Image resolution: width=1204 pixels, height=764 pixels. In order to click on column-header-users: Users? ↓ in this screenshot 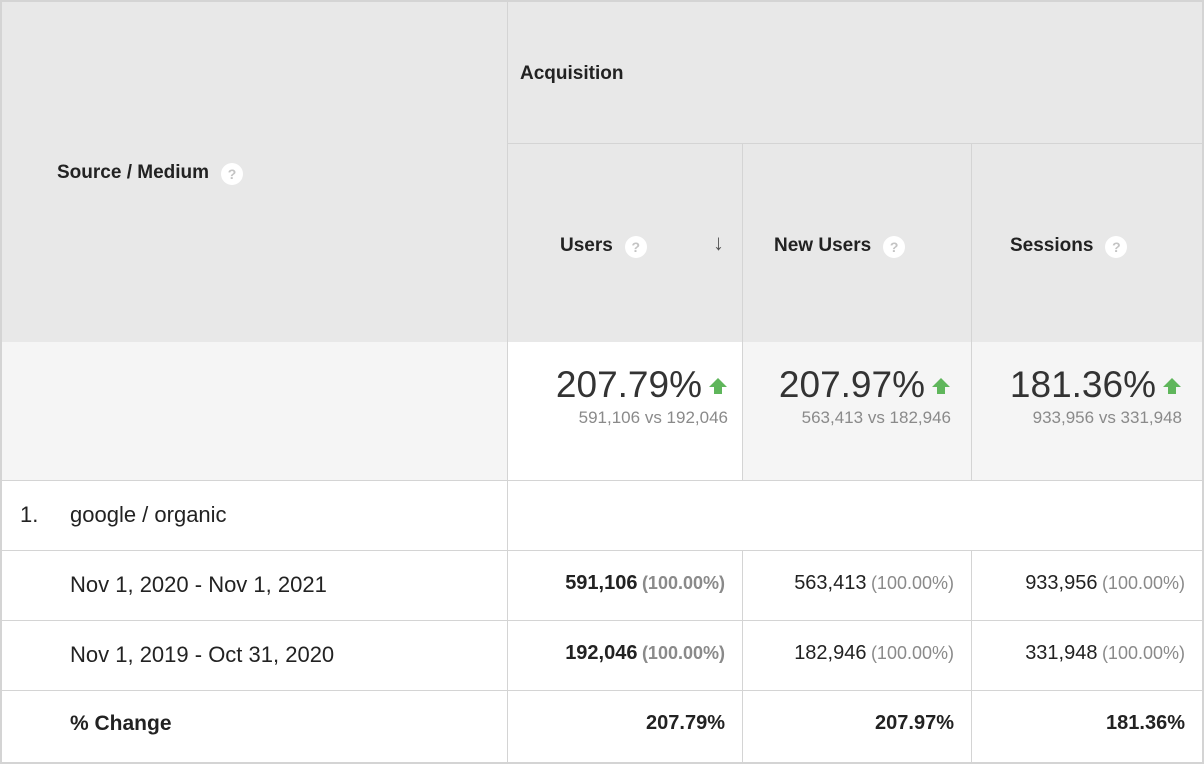, I will do `click(625, 243)`.